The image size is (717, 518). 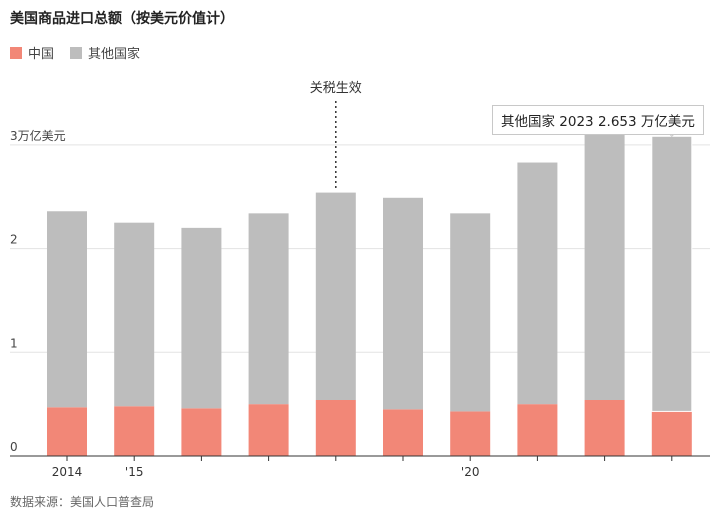 What do you see at coordinates (598, 120) in the screenshot?
I see `bar-tooltip: 其他国家 2023 2.653 万亿美元` at bounding box center [598, 120].